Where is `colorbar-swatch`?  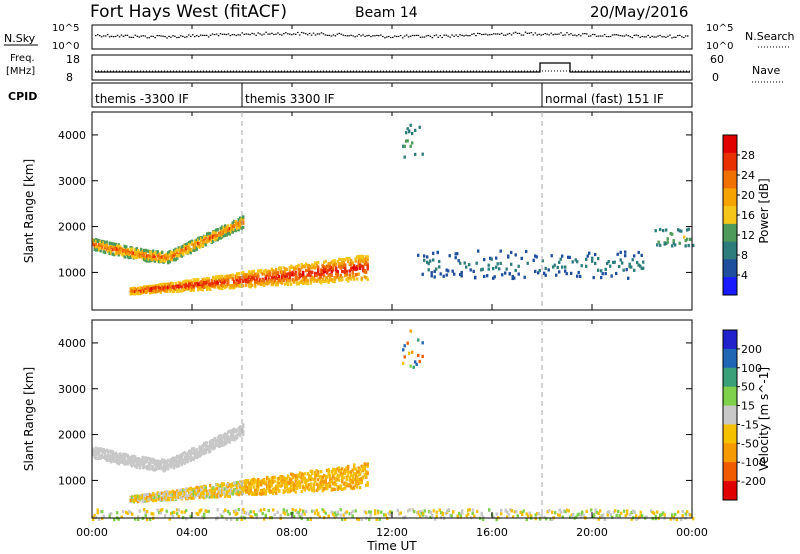
colorbar-swatch is located at coordinates (730, 396).